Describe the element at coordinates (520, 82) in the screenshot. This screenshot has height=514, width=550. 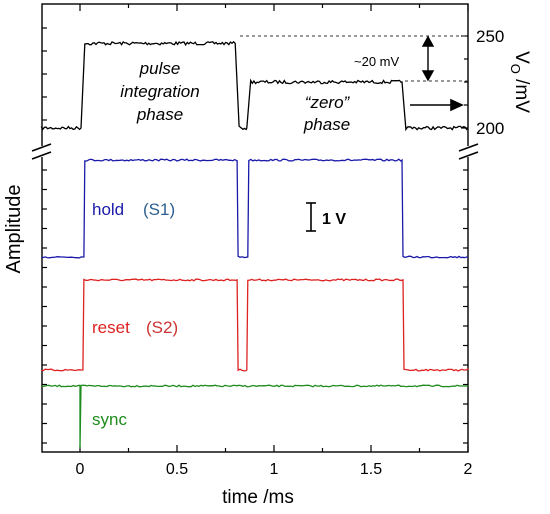
I see `right-axis-title: VO /mV` at that location.